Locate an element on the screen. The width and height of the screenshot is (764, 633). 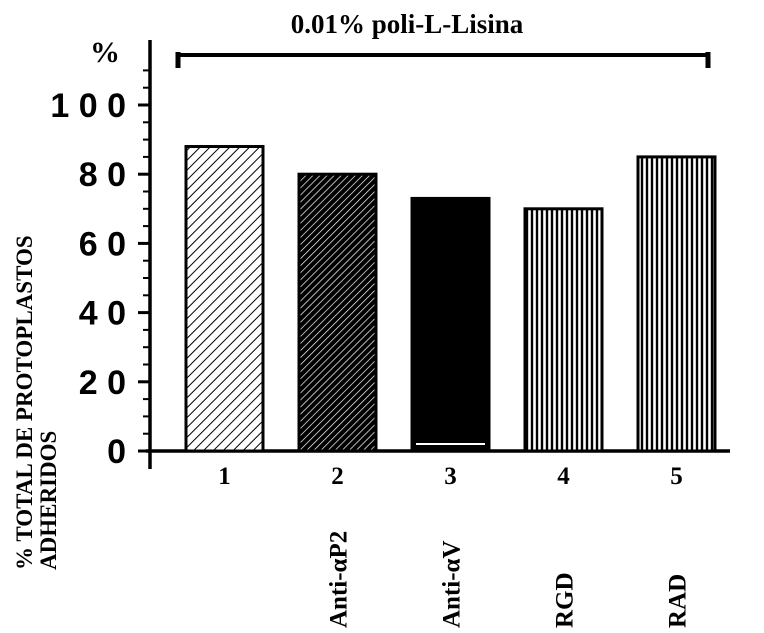
y-axis-title: % TOTAL DE PROTOPLASTOSADHERIDOS is located at coordinates (36, 402).